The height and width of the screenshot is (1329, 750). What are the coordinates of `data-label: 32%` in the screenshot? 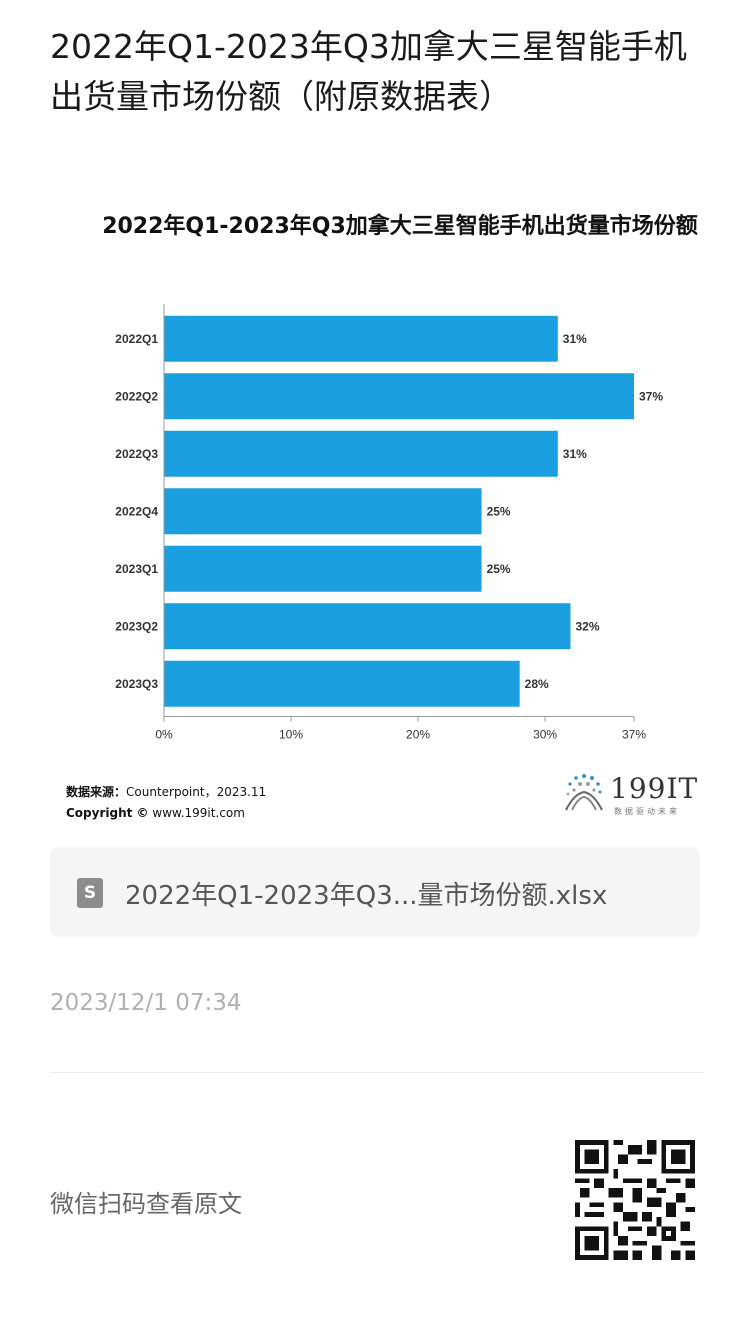 It's located at (587, 626).